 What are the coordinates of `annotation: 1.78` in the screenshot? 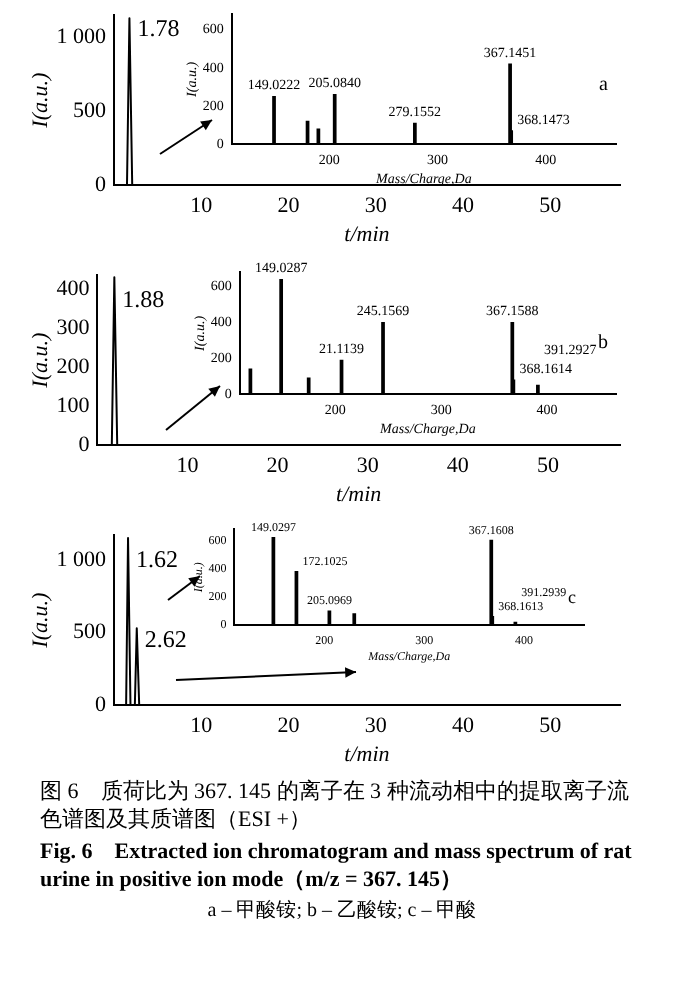 It's located at (158, 28).